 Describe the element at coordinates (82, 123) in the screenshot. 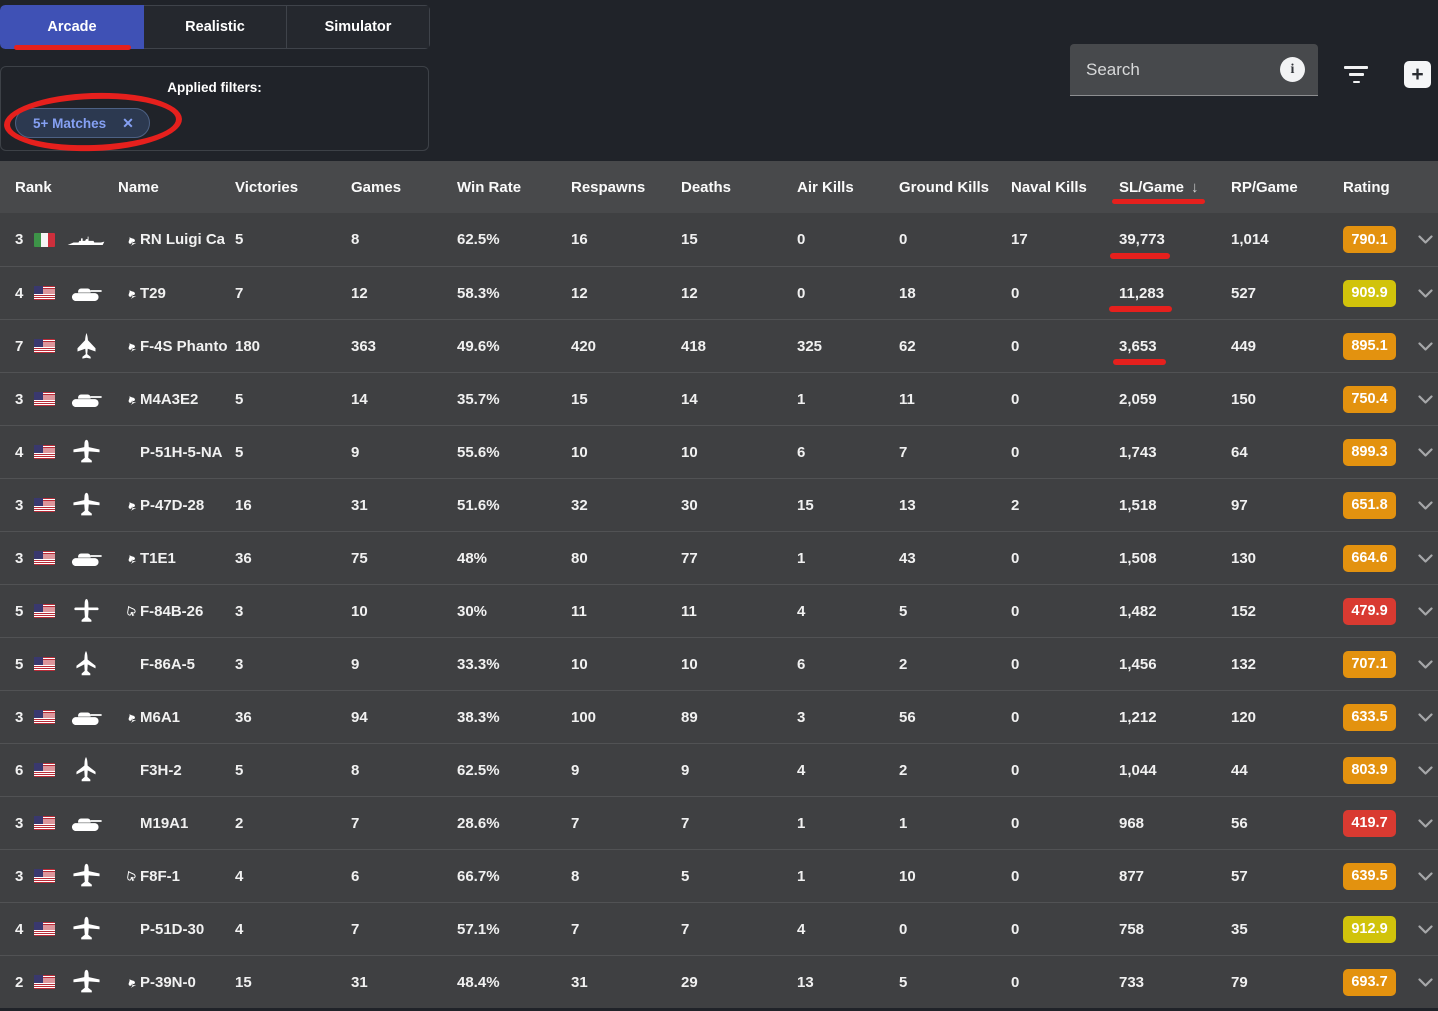

I see `filter-chip-5plus-matches: 5+ Matches ✕` at that location.